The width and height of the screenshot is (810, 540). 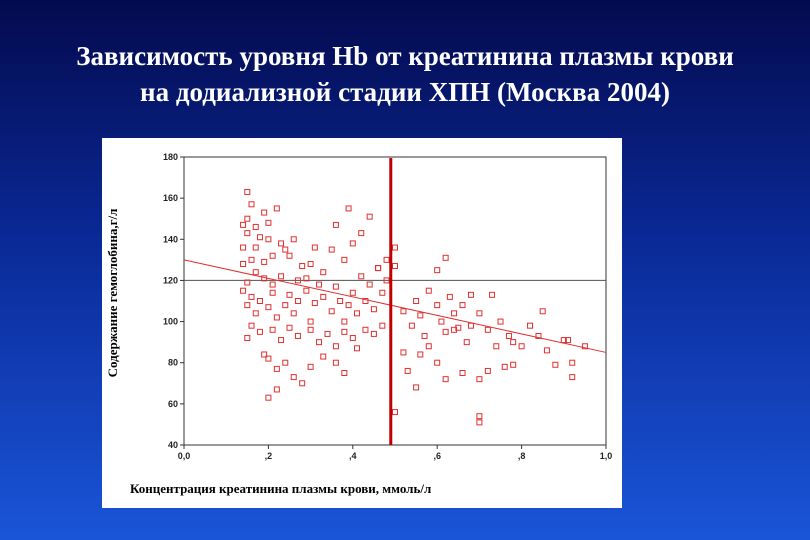 What do you see at coordinates (269, 456) in the screenshot?
I see `x-tick-label: ,2` at bounding box center [269, 456].